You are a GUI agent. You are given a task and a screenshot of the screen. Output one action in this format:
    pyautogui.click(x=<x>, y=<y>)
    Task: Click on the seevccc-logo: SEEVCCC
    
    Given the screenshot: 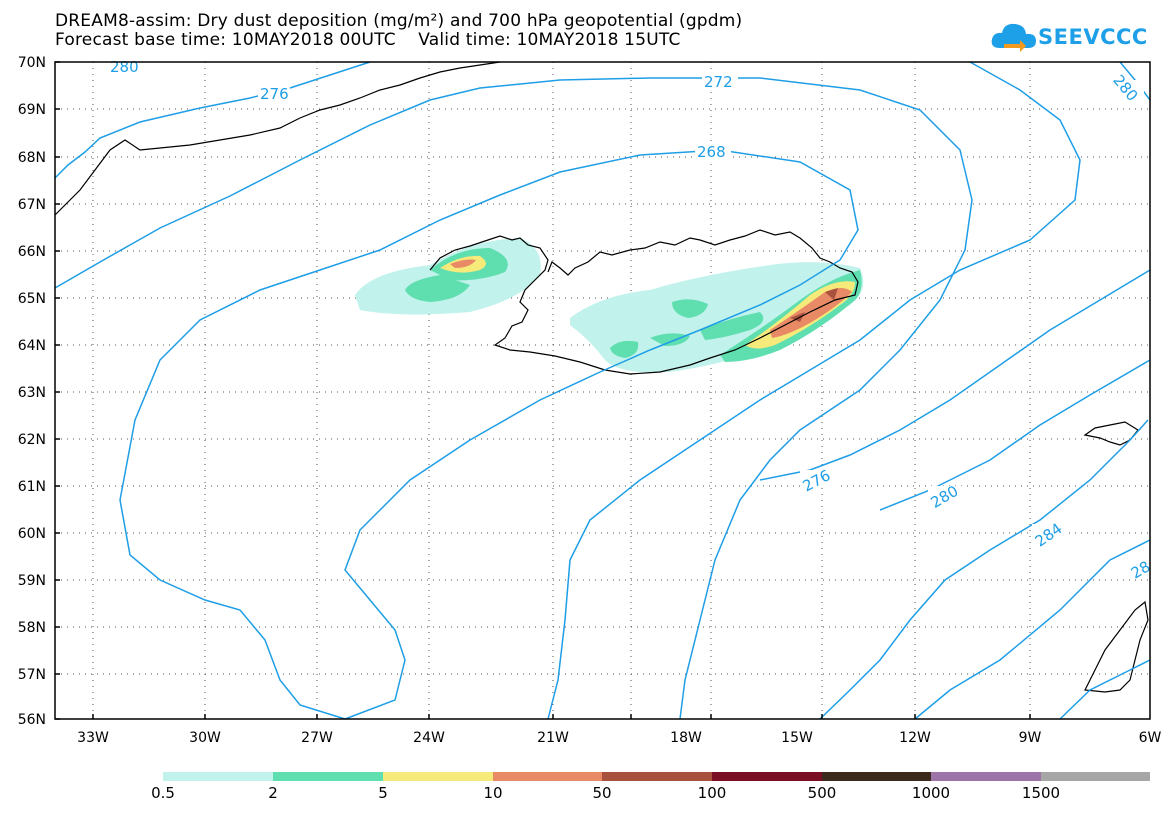 What is the action you would take?
    pyautogui.click(x=1068, y=38)
    